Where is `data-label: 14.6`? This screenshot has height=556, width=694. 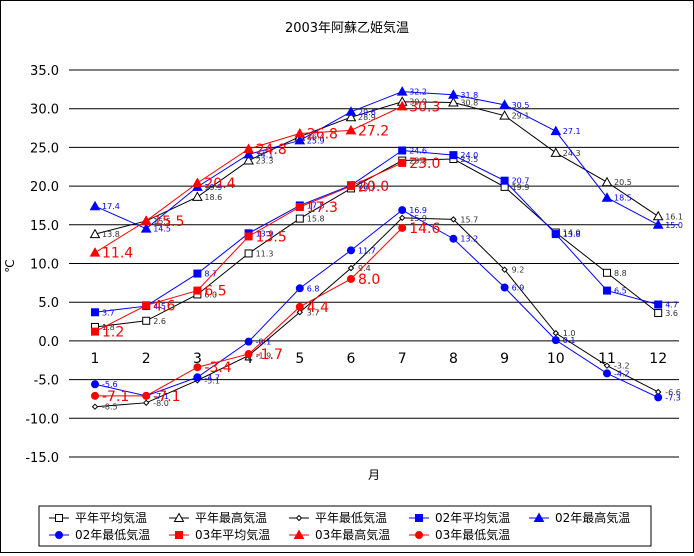 data-label: 14.6 is located at coordinates (424, 229).